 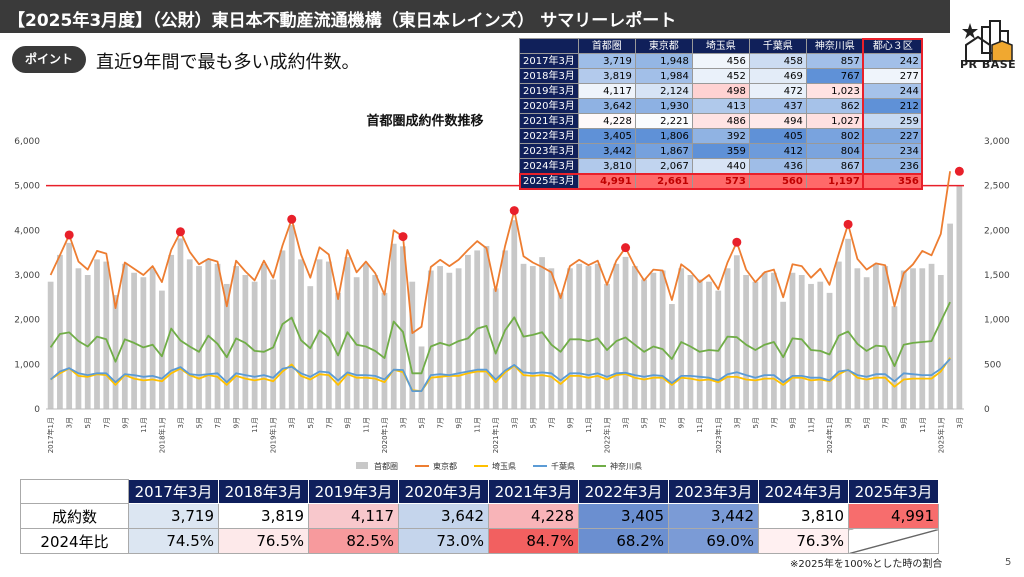 What do you see at coordinates (384, 435) in the screenshot?
I see `x-axis-tick-label: 2020年1月` at bounding box center [384, 435].